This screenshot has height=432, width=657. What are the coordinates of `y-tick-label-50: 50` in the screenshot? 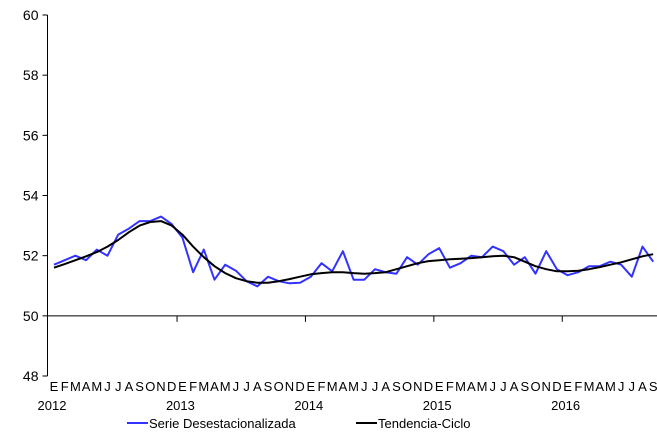 It's located at (31, 316).